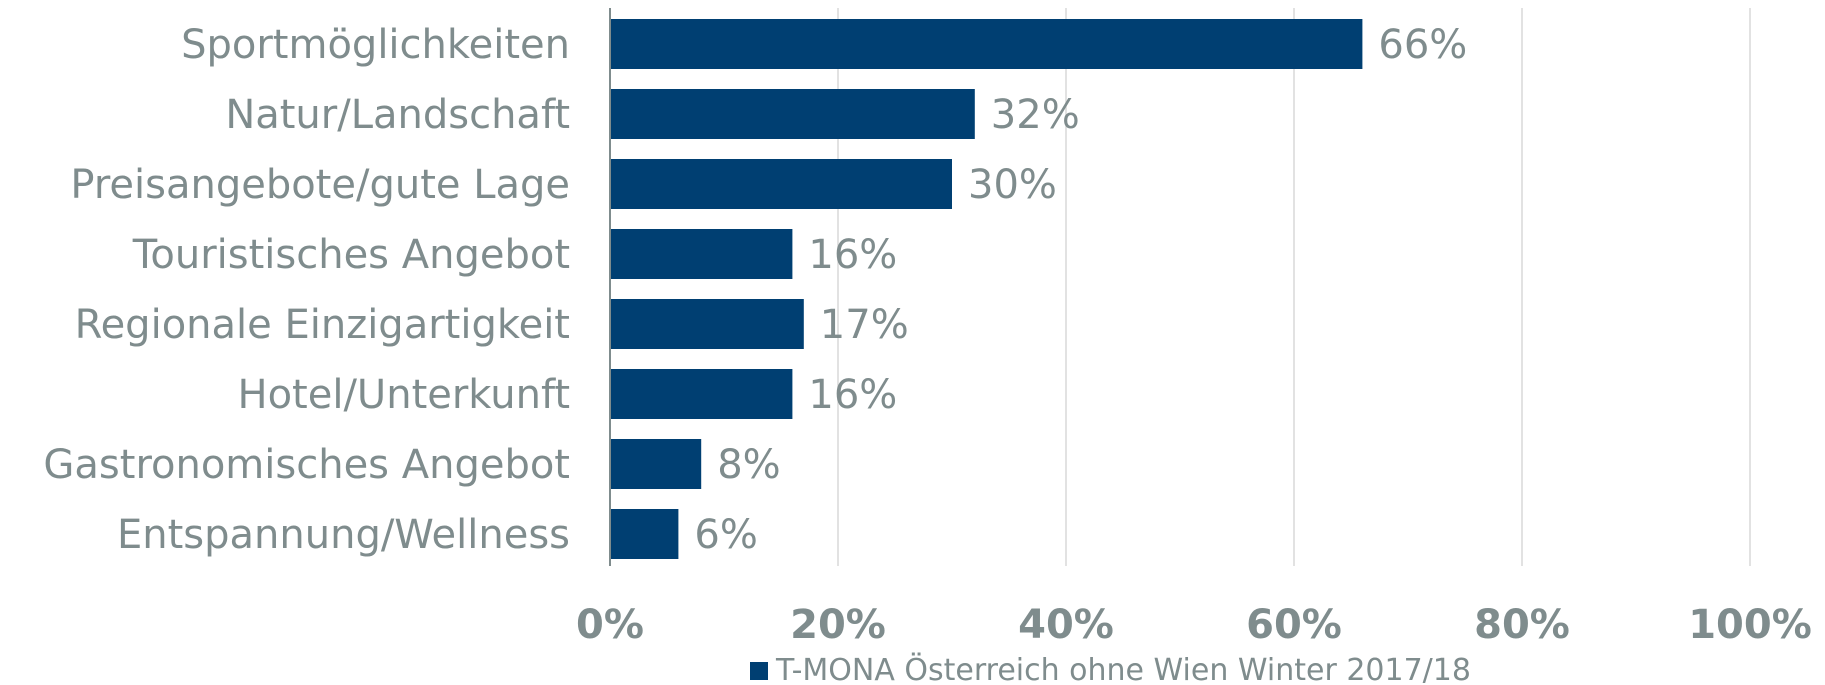  Describe the element at coordinates (1294, 625) in the screenshot. I see `x-tick-label: 60%` at that location.